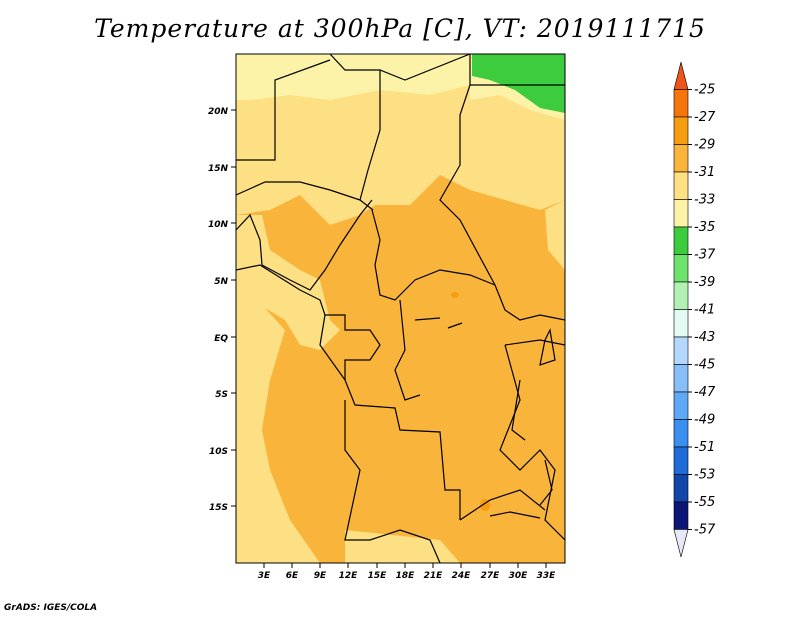  What do you see at coordinates (518, 83) in the screenshot?
I see `field-cold-patch` at bounding box center [518, 83].